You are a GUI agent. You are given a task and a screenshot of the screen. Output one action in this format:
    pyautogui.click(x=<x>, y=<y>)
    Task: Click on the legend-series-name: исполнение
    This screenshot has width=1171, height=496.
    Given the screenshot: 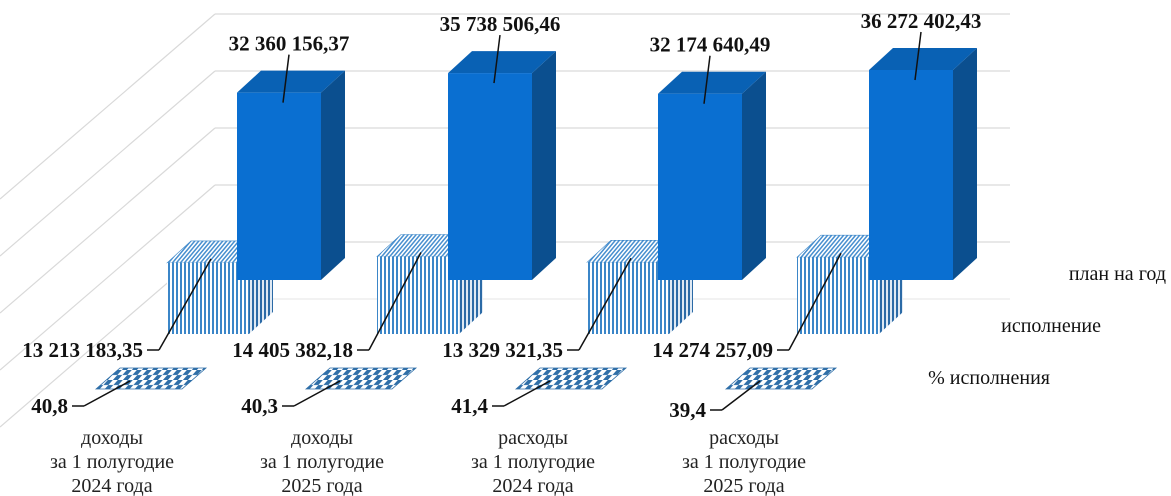 What is the action you would take?
    pyautogui.click(x=1051, y=326)
    